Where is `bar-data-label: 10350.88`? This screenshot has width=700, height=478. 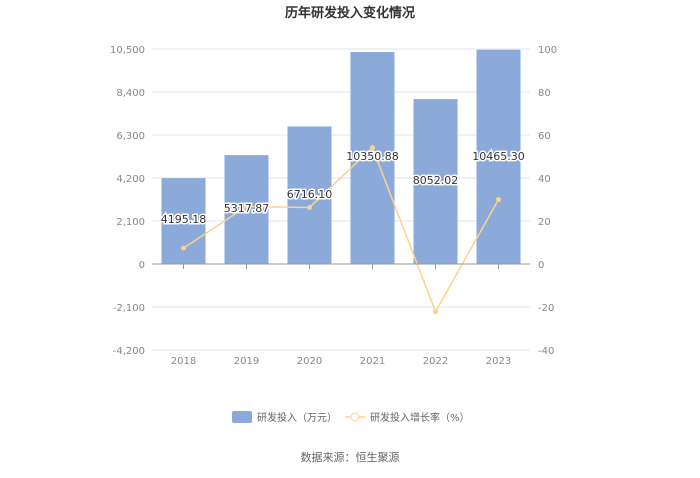 bar-data-label: 10350.88 is located at coordinates (372, 156).